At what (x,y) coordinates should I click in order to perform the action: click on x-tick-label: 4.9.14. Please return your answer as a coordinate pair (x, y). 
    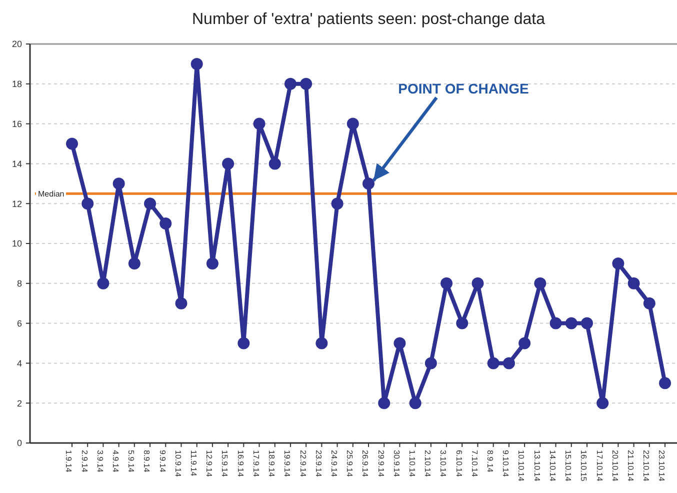
    Looking at the image, I should click on (115, 461).